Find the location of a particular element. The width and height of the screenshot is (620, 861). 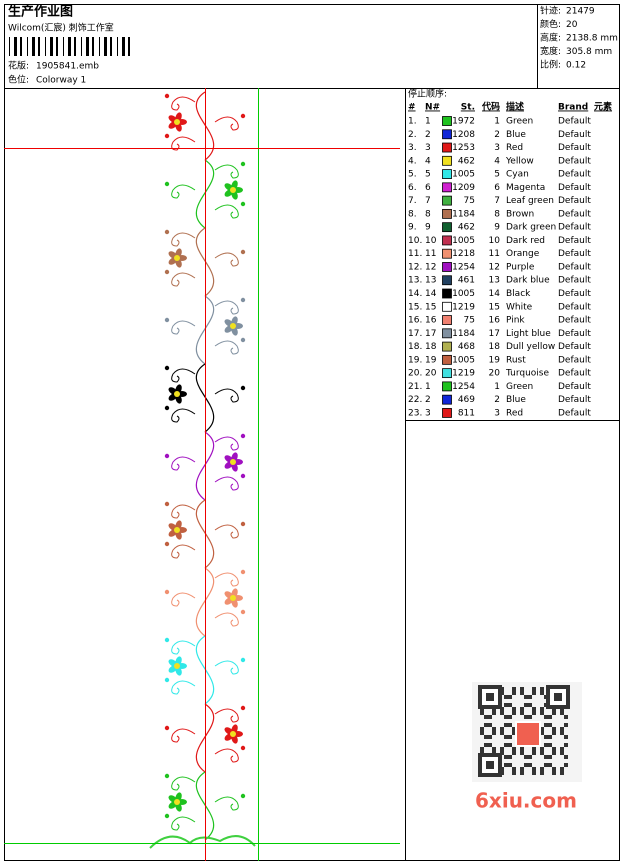

qr-code is located at coordinates (527, 732).